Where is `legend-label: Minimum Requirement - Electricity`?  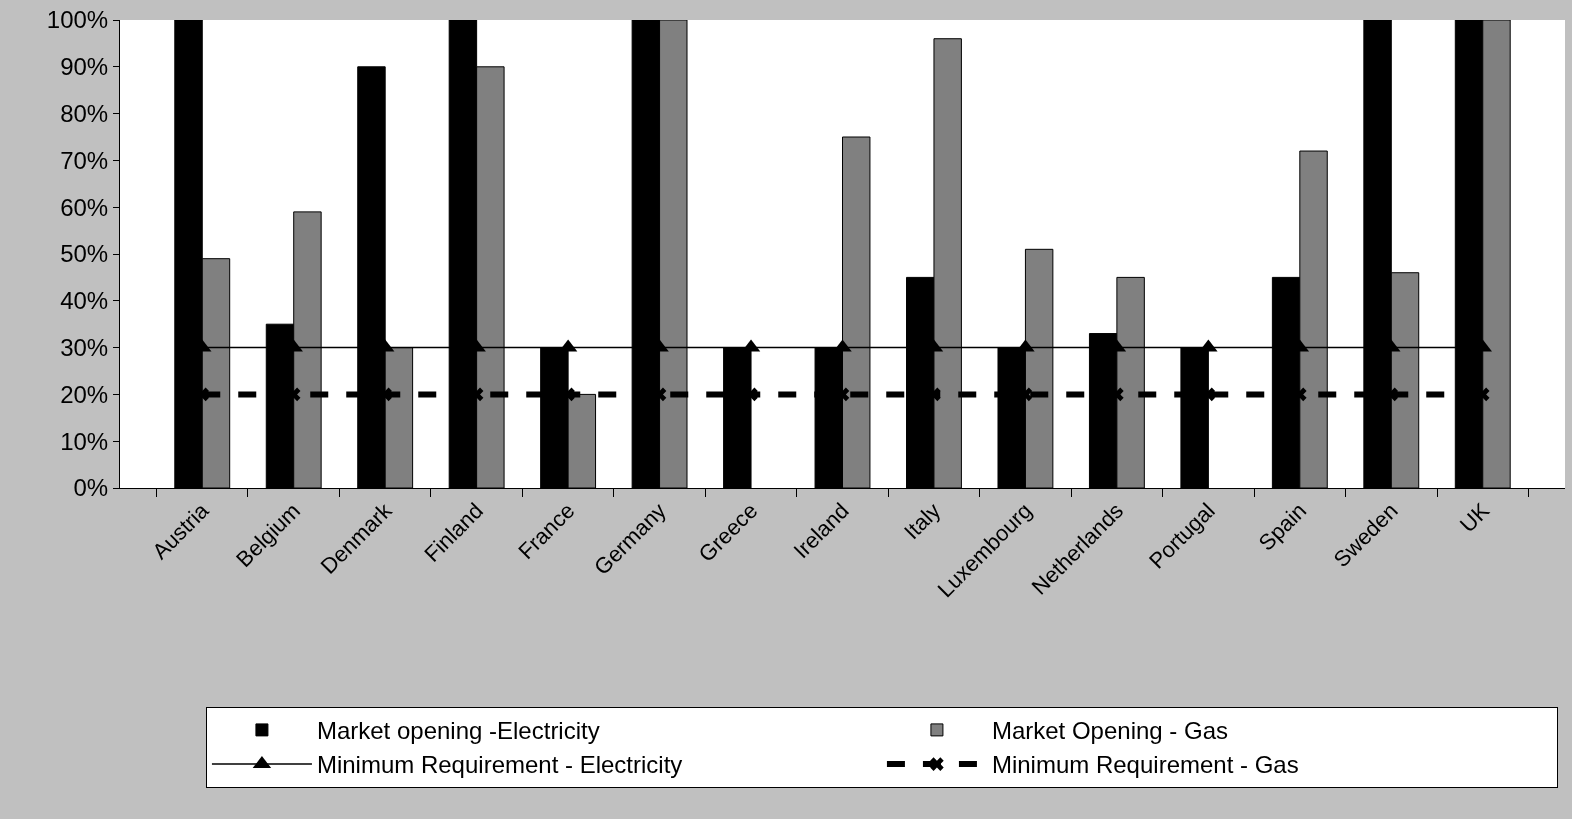 legend-label: Minimum Requirement - Electricity is located at coordinates (499, 765).